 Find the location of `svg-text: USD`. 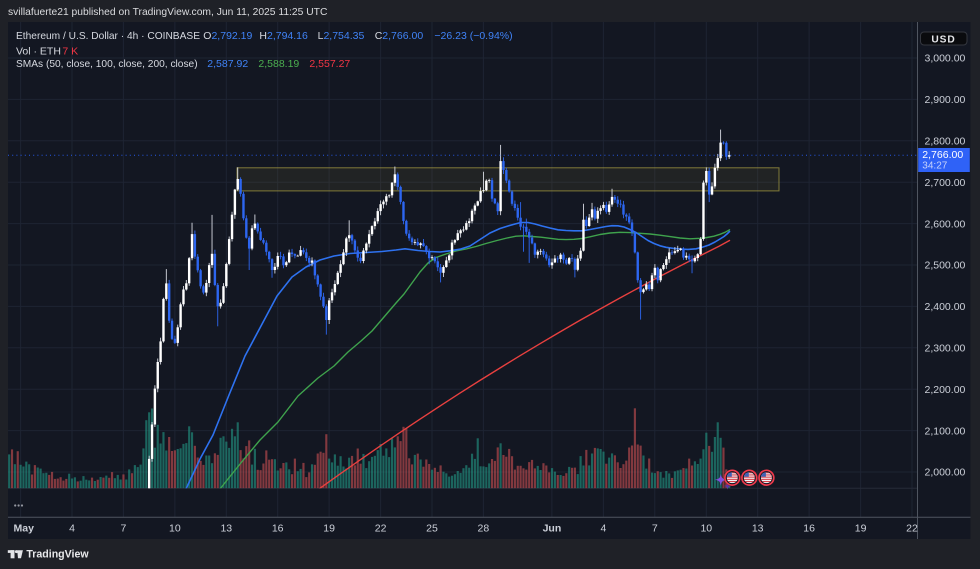

svg-text: USD is located at coordinates (943, 39).